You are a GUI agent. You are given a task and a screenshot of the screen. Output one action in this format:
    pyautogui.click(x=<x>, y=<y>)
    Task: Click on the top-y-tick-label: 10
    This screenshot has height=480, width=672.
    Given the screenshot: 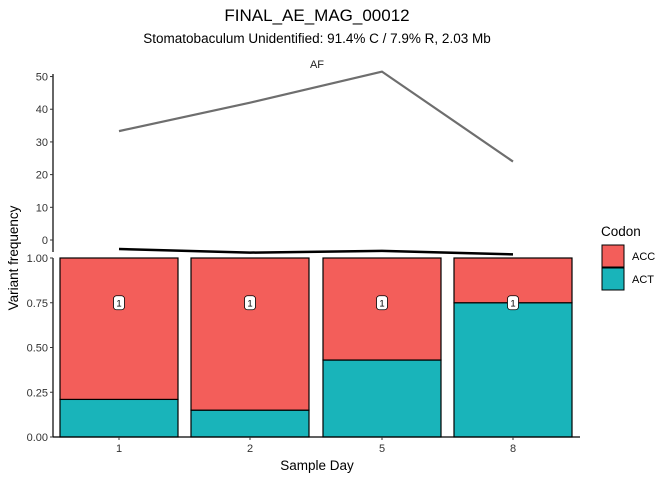 What is the action you would take?
    pyautogui.click(x=42, y=208)
    